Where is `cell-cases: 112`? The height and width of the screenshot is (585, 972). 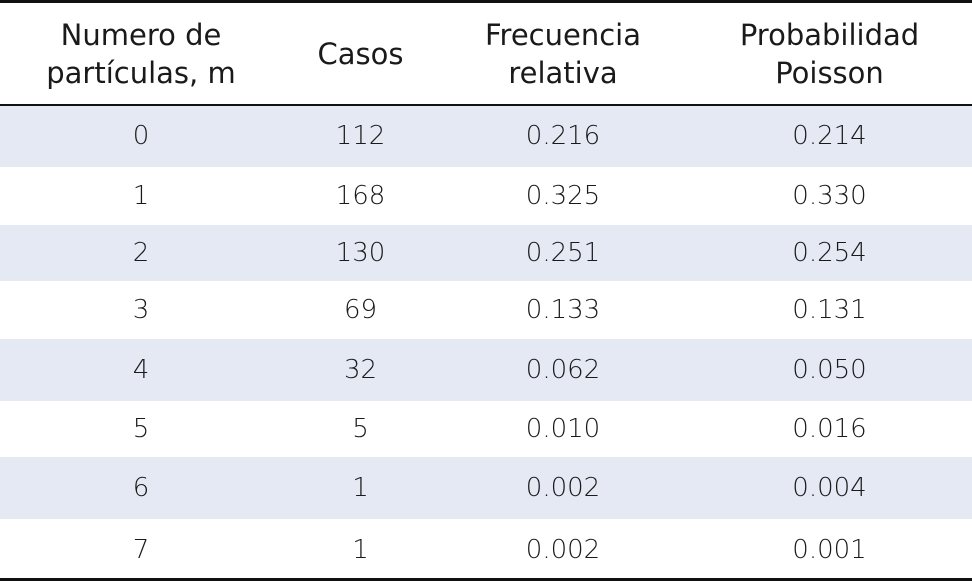 cell-cases: 112 is located at coordinates (360, 135).